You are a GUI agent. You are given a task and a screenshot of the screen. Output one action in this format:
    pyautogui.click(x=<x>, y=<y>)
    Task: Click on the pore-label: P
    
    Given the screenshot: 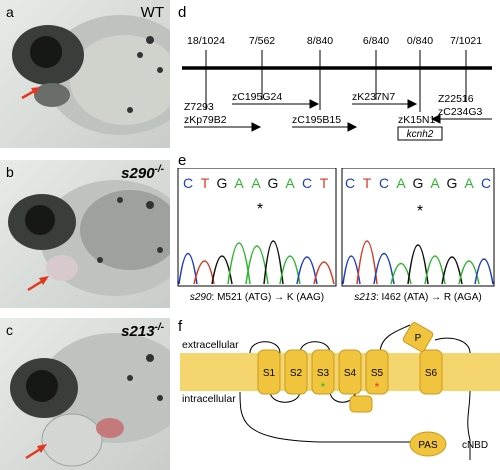 What is the action you would take?
    pyautogui.click(x=418, y=338)
    